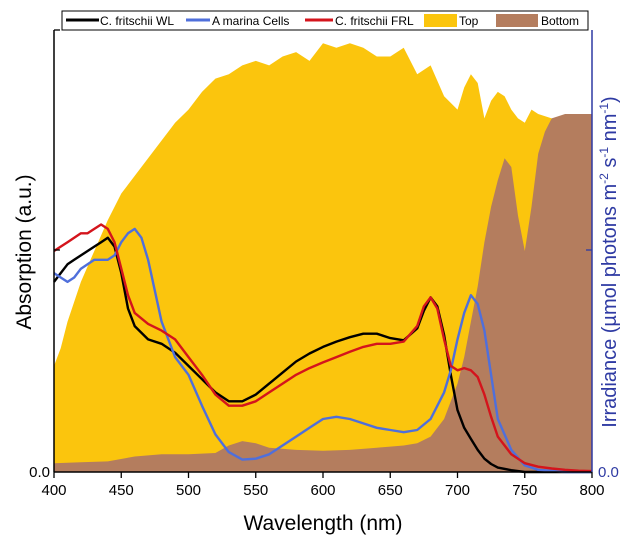  What do you see at coordinates (250, 21) in the screenshot?
I see `legend-label-cells: A marina Cells` at bounding box center [250, 21].